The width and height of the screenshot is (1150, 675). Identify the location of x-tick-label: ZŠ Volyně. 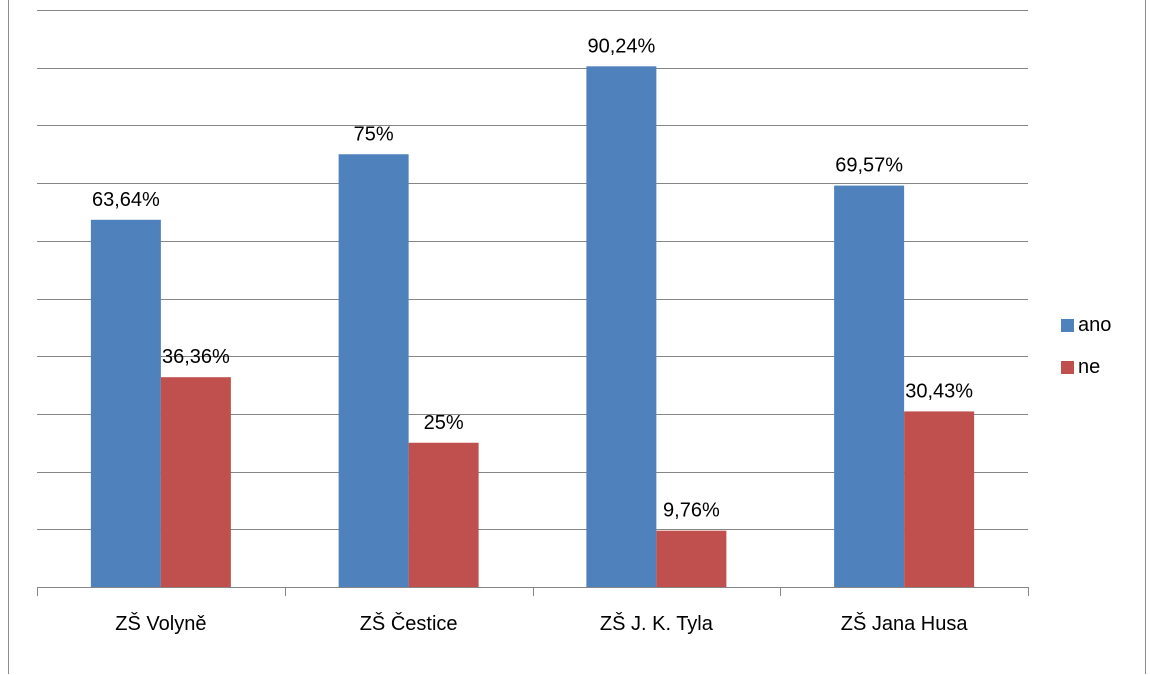
(160, 623).